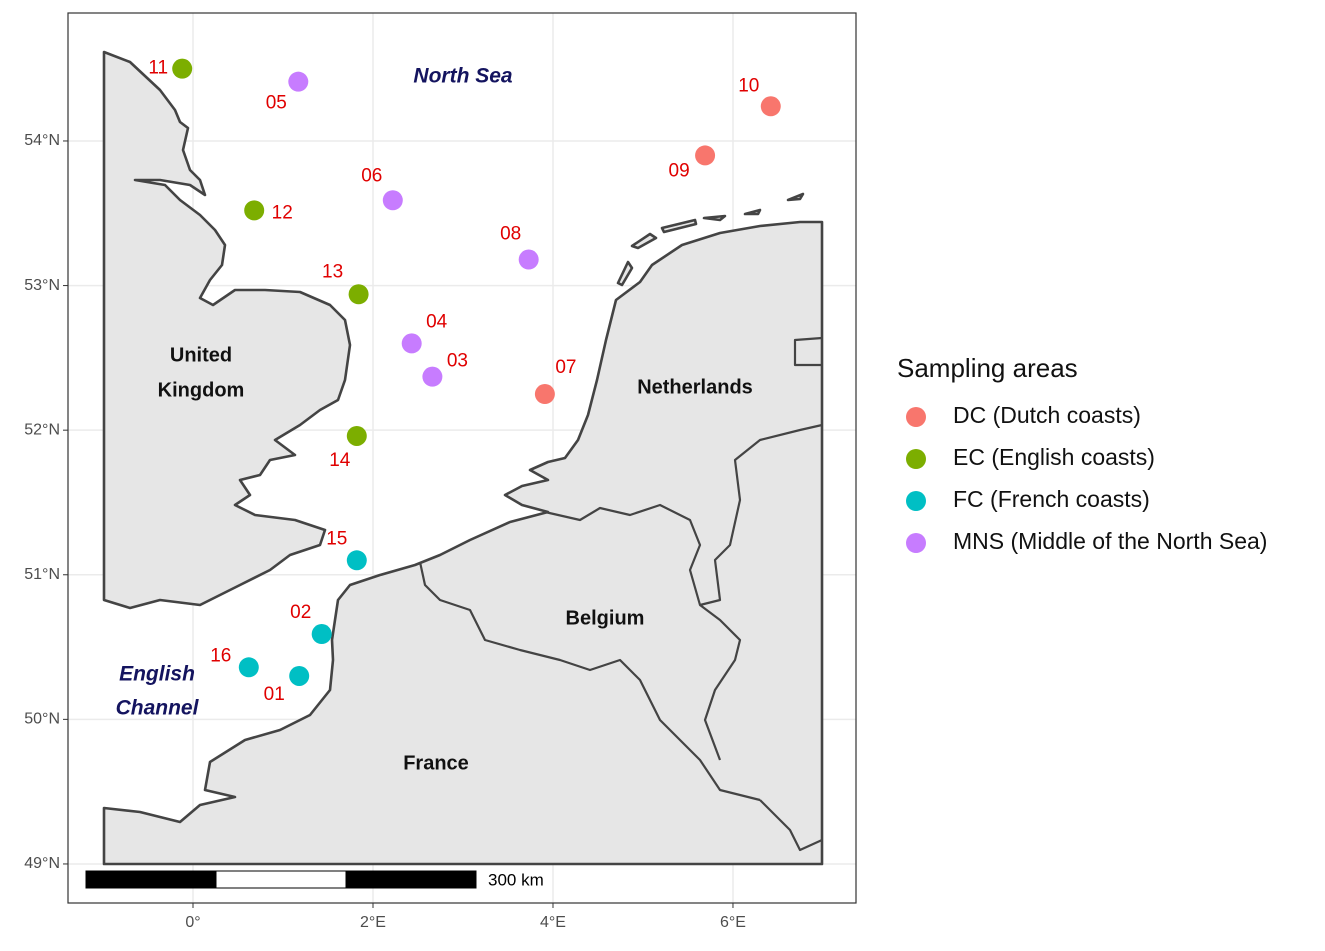 The width and height of the screenshot is (1325, 951). What do you see at coordinates (1047, 415) in the screenshot?
I see `legend-label: DC (Dutch coasts)` at bounding box center [1047, 415].